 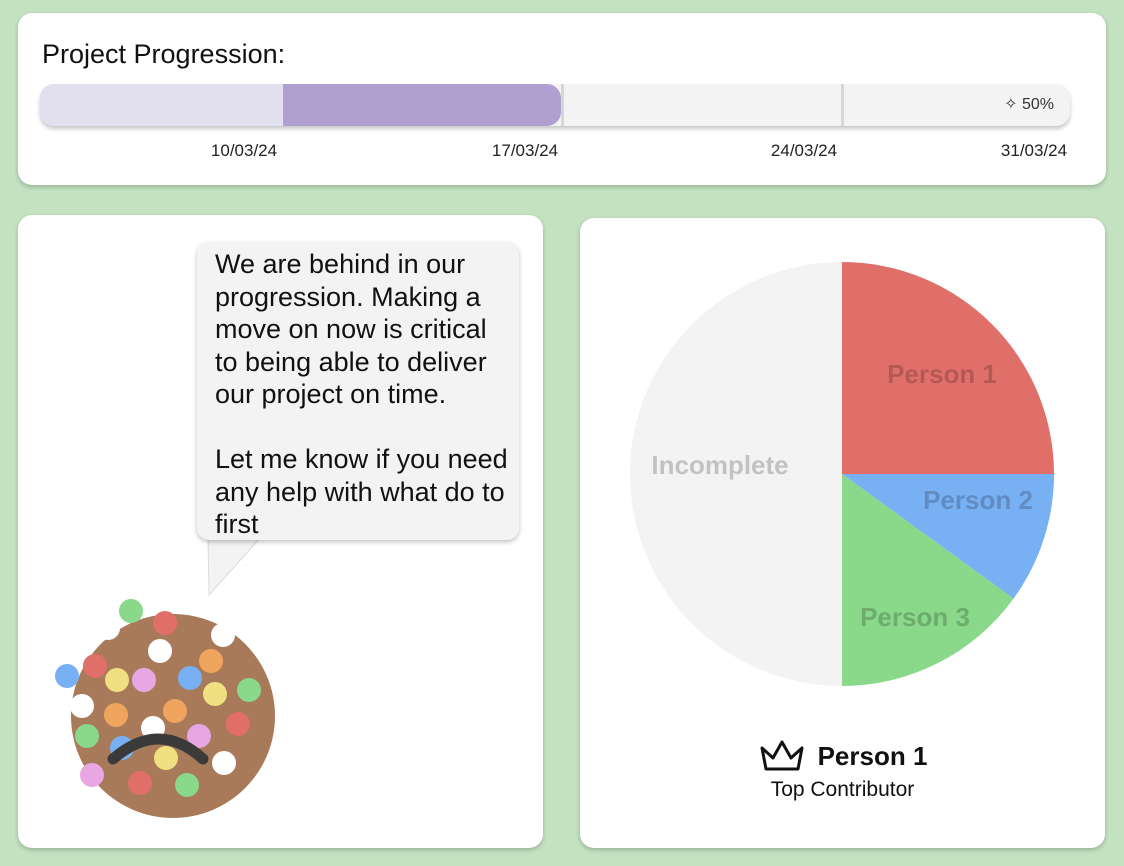 I want to click on pie-label: Person 1, so click(x=942, y=374).